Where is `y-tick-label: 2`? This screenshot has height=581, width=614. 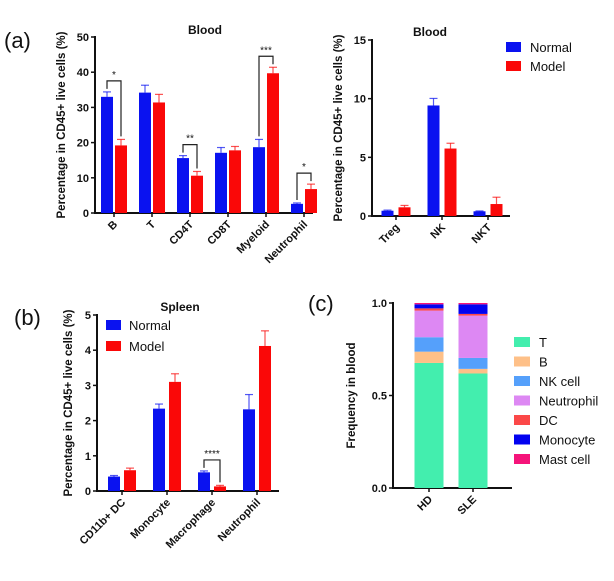 y-tick-label: 2 is located at coordinates (88, 422).